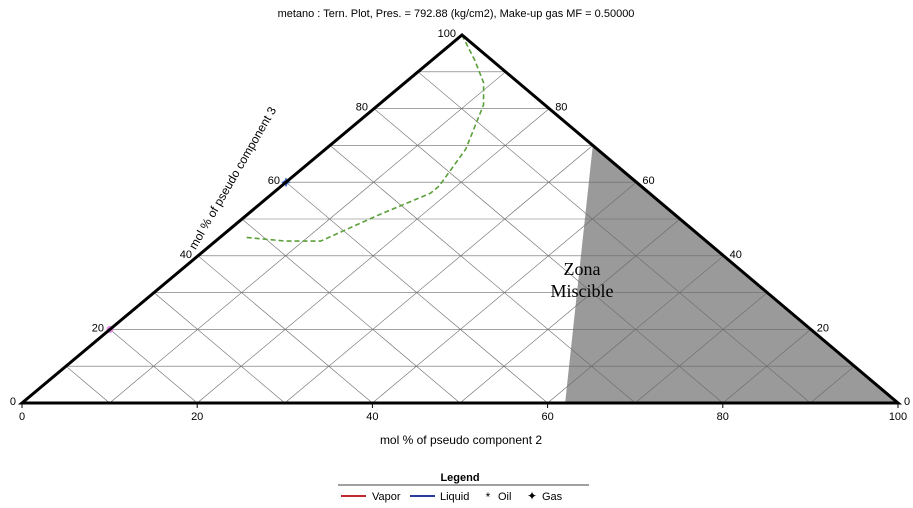 This screenshot has height=508, width=913. Describe the element at coordinates (232, 178) in the screenshot. I see `left-axis-label: mol % of pseudo component 3` at that location.